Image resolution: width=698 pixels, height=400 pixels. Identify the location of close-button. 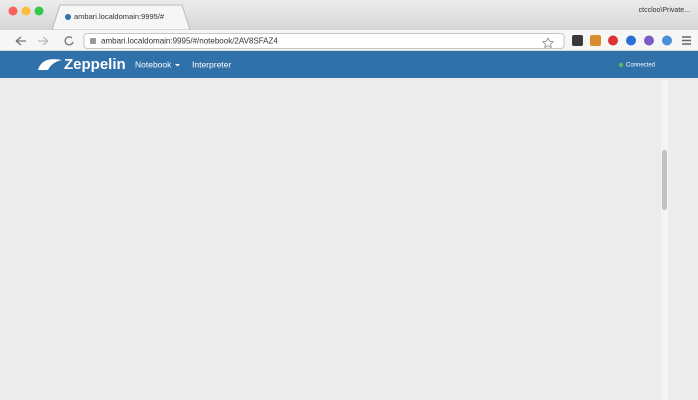
(13, 11).